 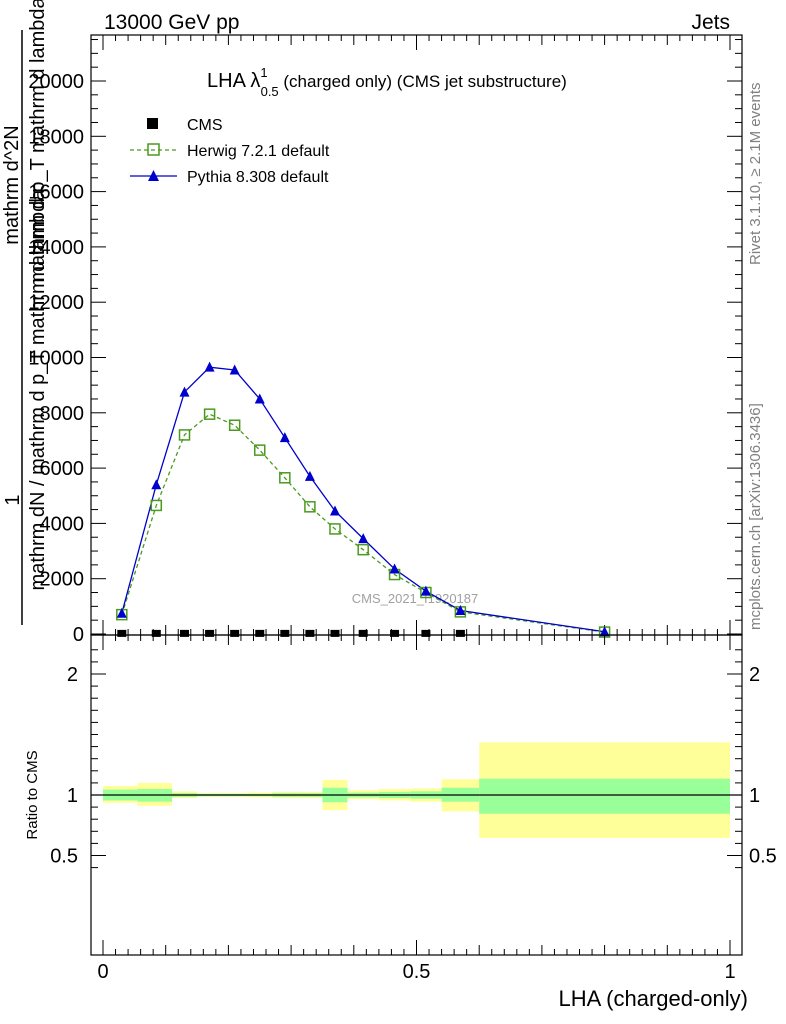 I want to click on xtick-label: 0, so click(x=102, y=972).